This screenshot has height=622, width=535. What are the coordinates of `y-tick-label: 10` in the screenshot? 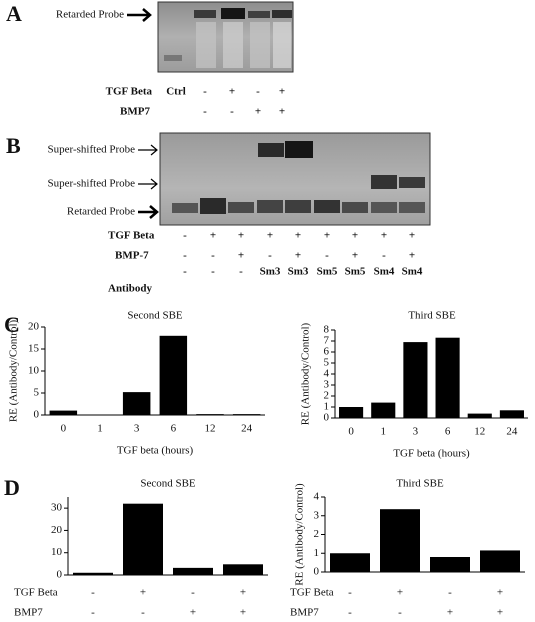 It's located at (57, 552).